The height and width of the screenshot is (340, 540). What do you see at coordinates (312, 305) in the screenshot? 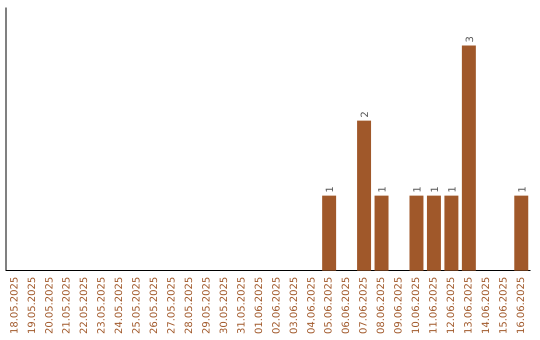
I see `x-tick-label: 04.06.2025` at bounding box center [312, 305].